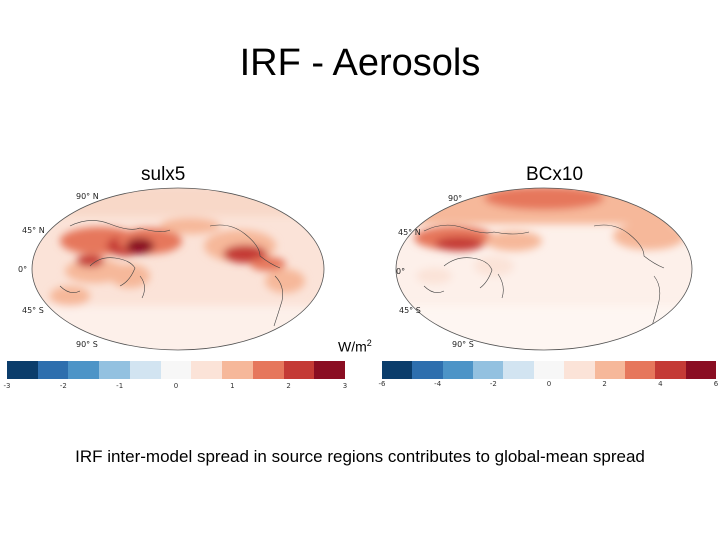  What do you see at coordinates (555, 174) in the screenshot?
I see `map-title-bcx10: BCx10` at bounding box center [555, 174].